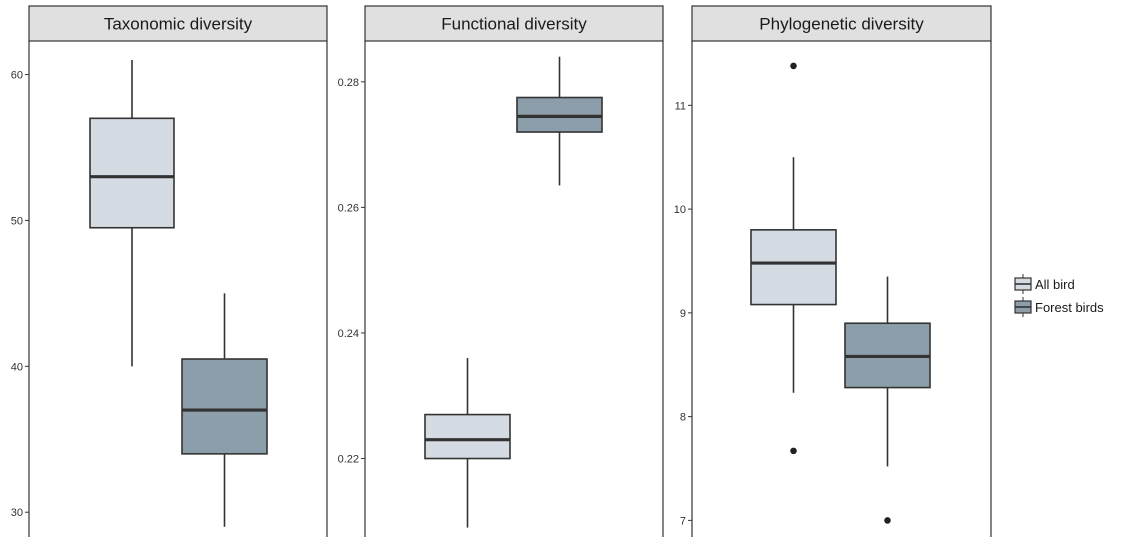  I want to click on legend: All bird Forest birds, so click(1059, 295).